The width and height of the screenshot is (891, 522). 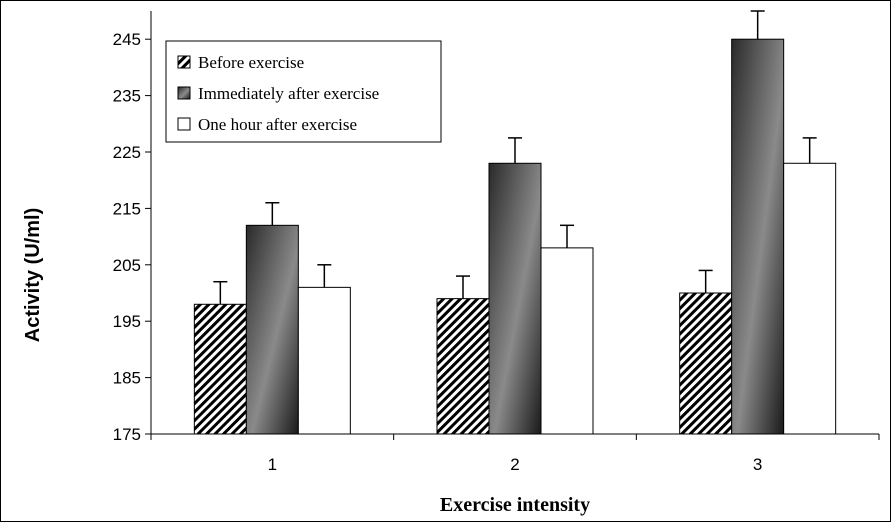 I want to click on y-ticks: 175 185 195 205 215 225 235 245, so click(x=132, y=237).